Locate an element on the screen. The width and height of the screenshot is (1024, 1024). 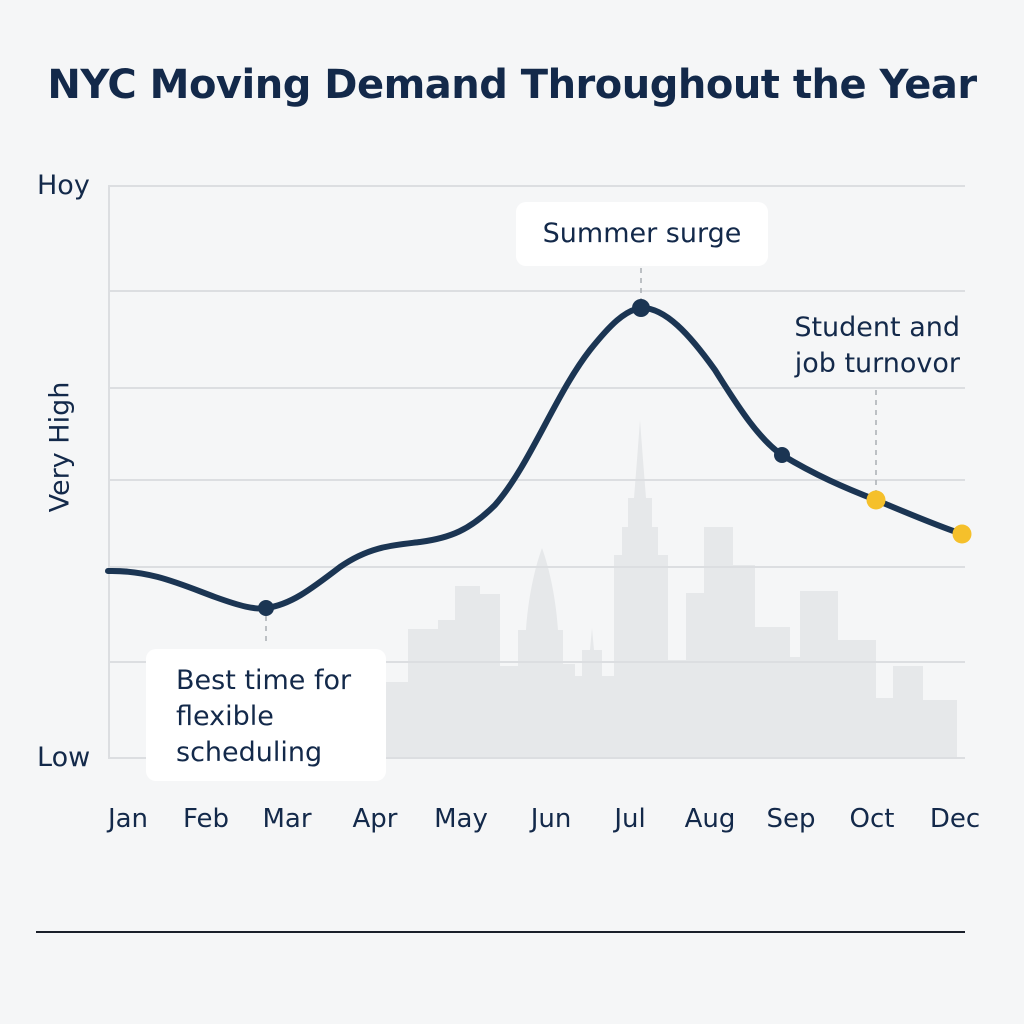
bottom-divider is located at coordinates (500, 932).